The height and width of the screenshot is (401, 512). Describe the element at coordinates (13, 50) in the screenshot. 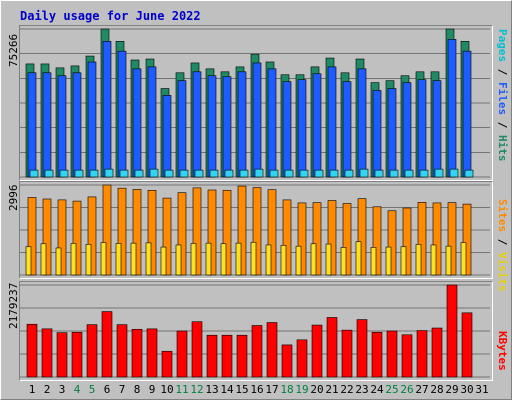

I see `hits-ymax-label: 75266` at that location.